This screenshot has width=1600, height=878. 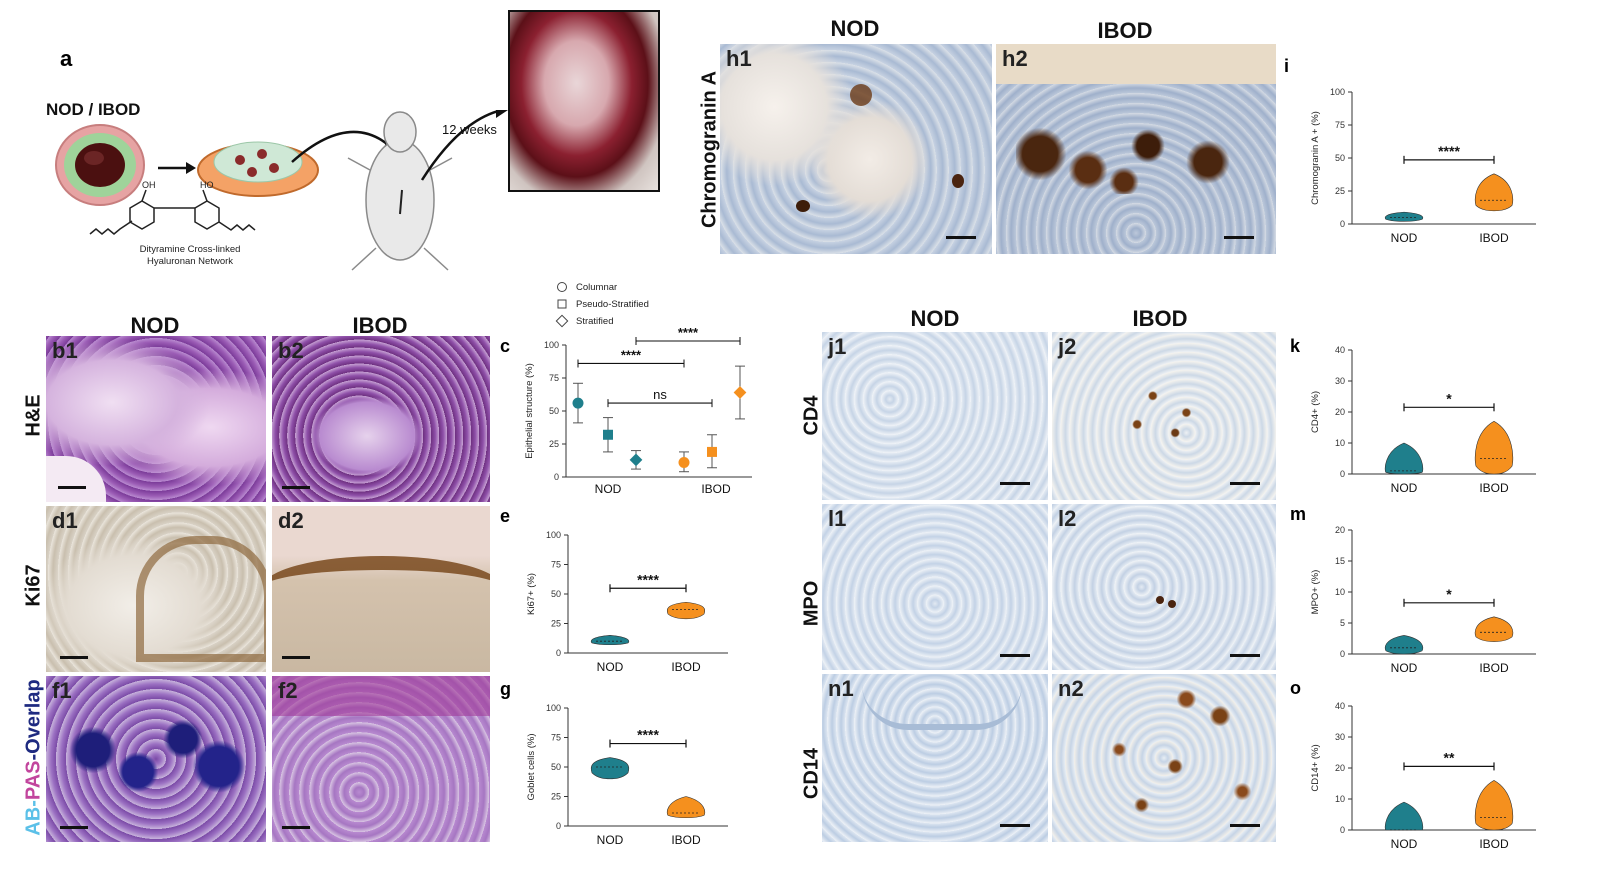 What do you see at coordinates (381, 589) in the screenshot?
I see `micro-d2: d2` at bounding box center [381, 589].